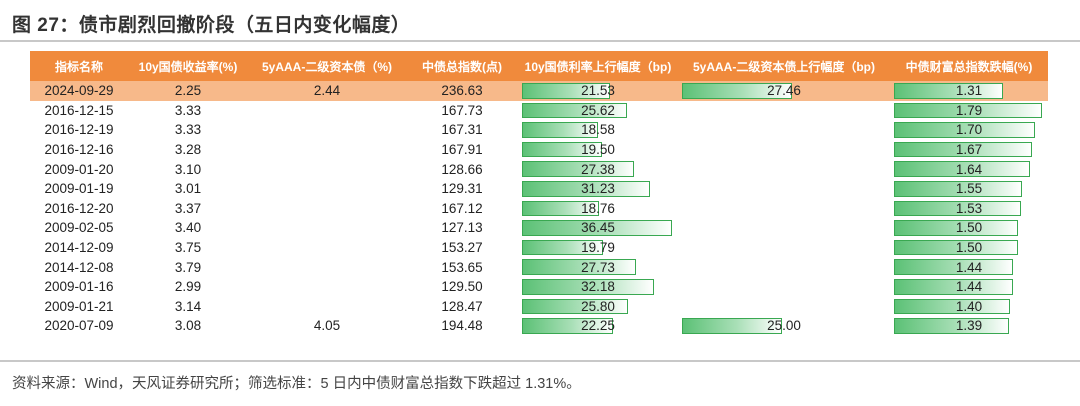 This screenshot has width=1080, height=406. What do you see at coordinates (462, 228) in the screenshot?
I see `cell-index: 127.13` at bounding box center [462, 228].